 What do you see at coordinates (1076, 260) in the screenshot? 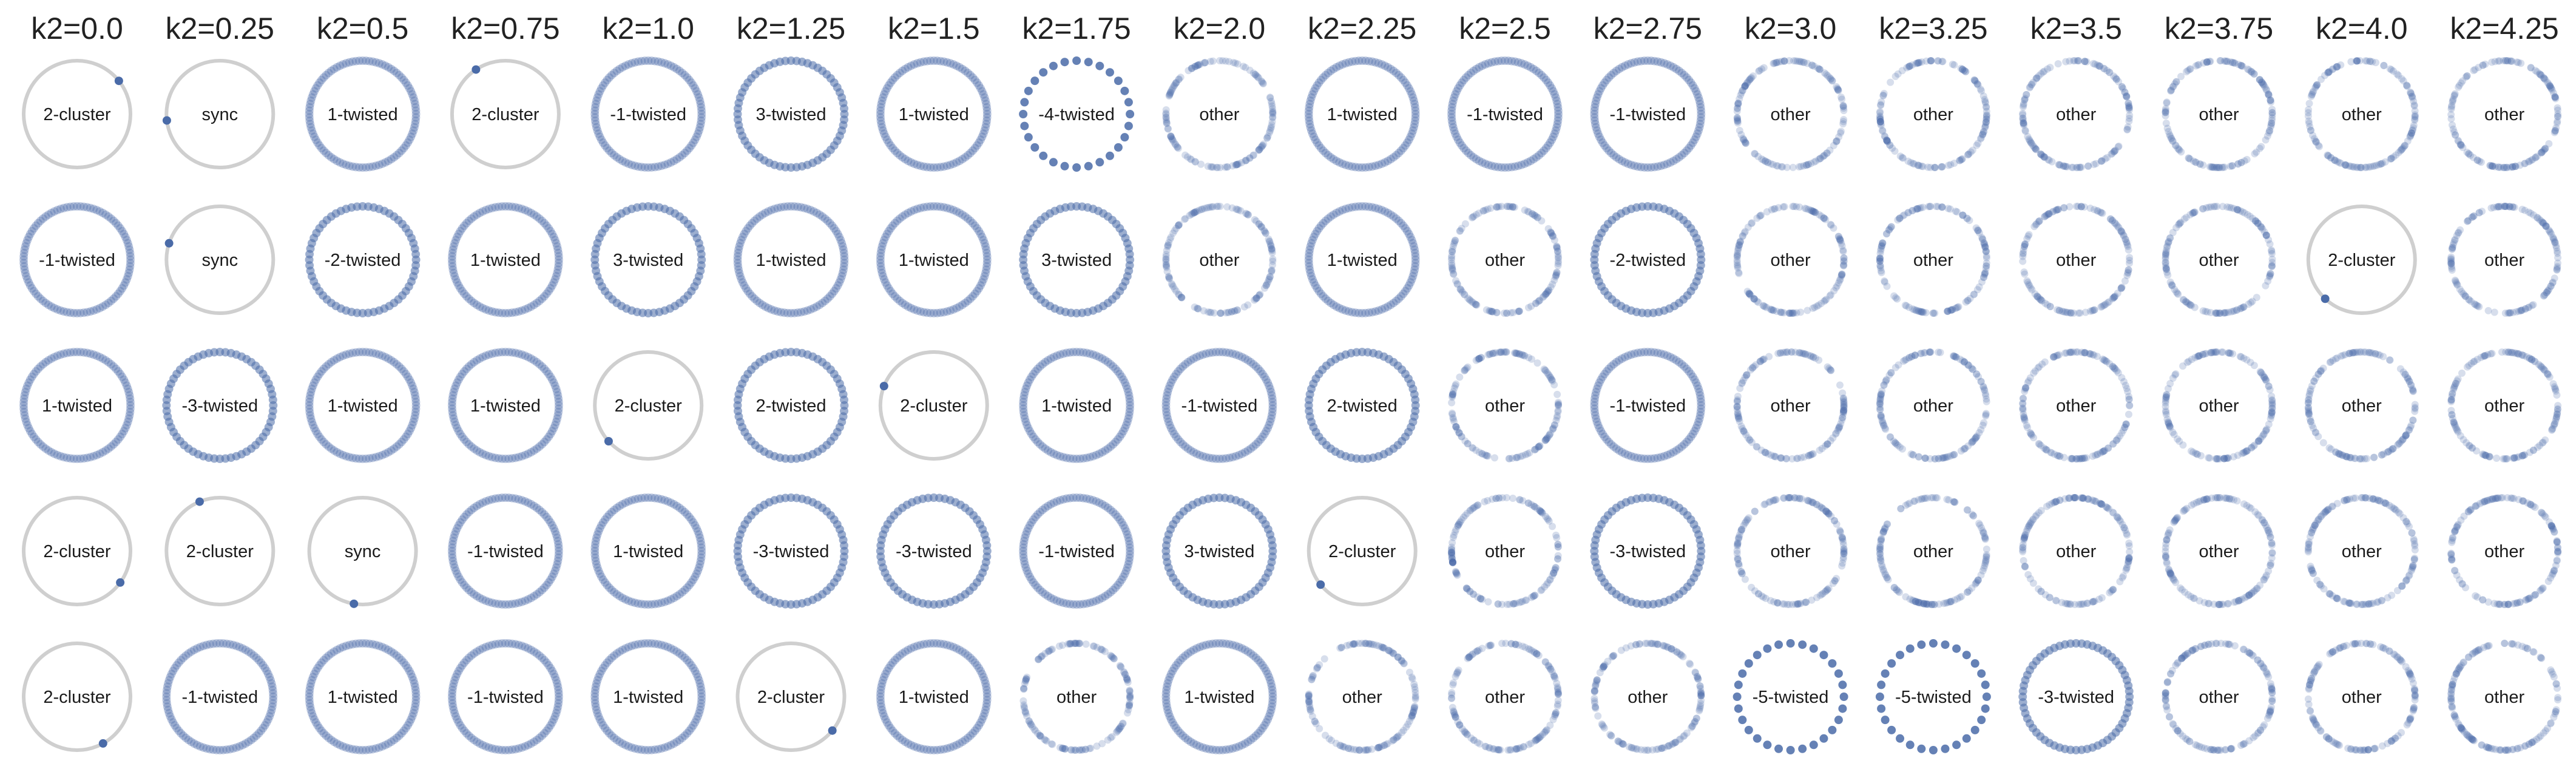
I see `state-label: 3-twisted` at bounding box center [1076, 260].